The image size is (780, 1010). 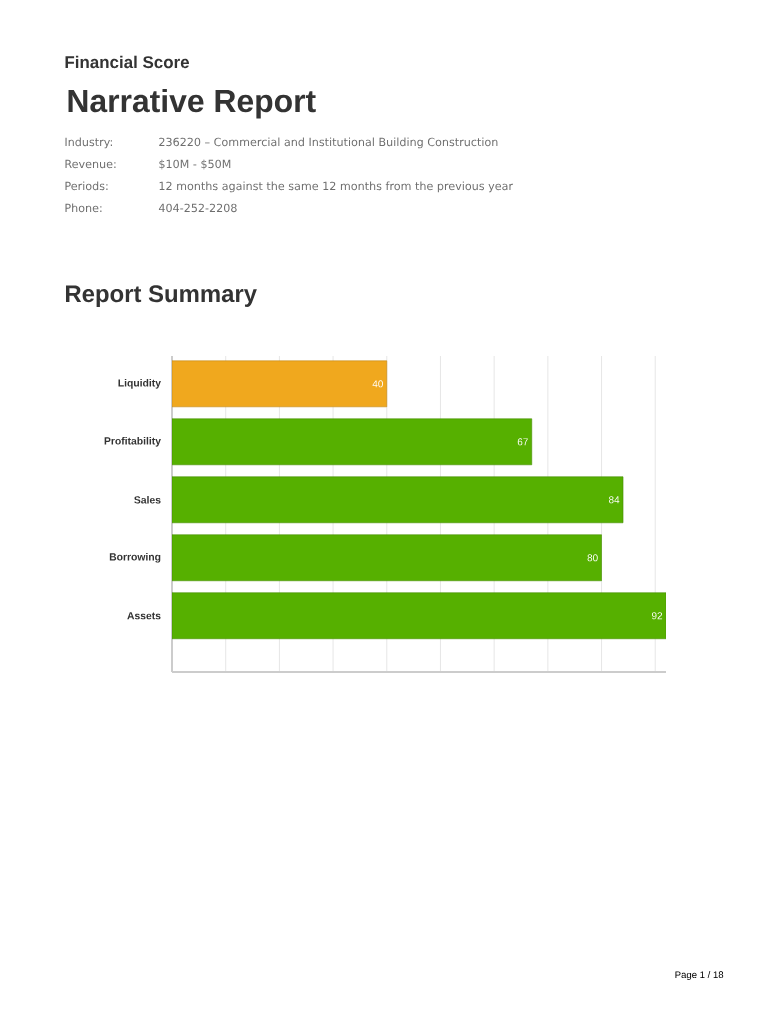 What do you see at coordinates (127, 62) in the screenshot?
I see `text: Financial Score` at bounding box center [127, 62].